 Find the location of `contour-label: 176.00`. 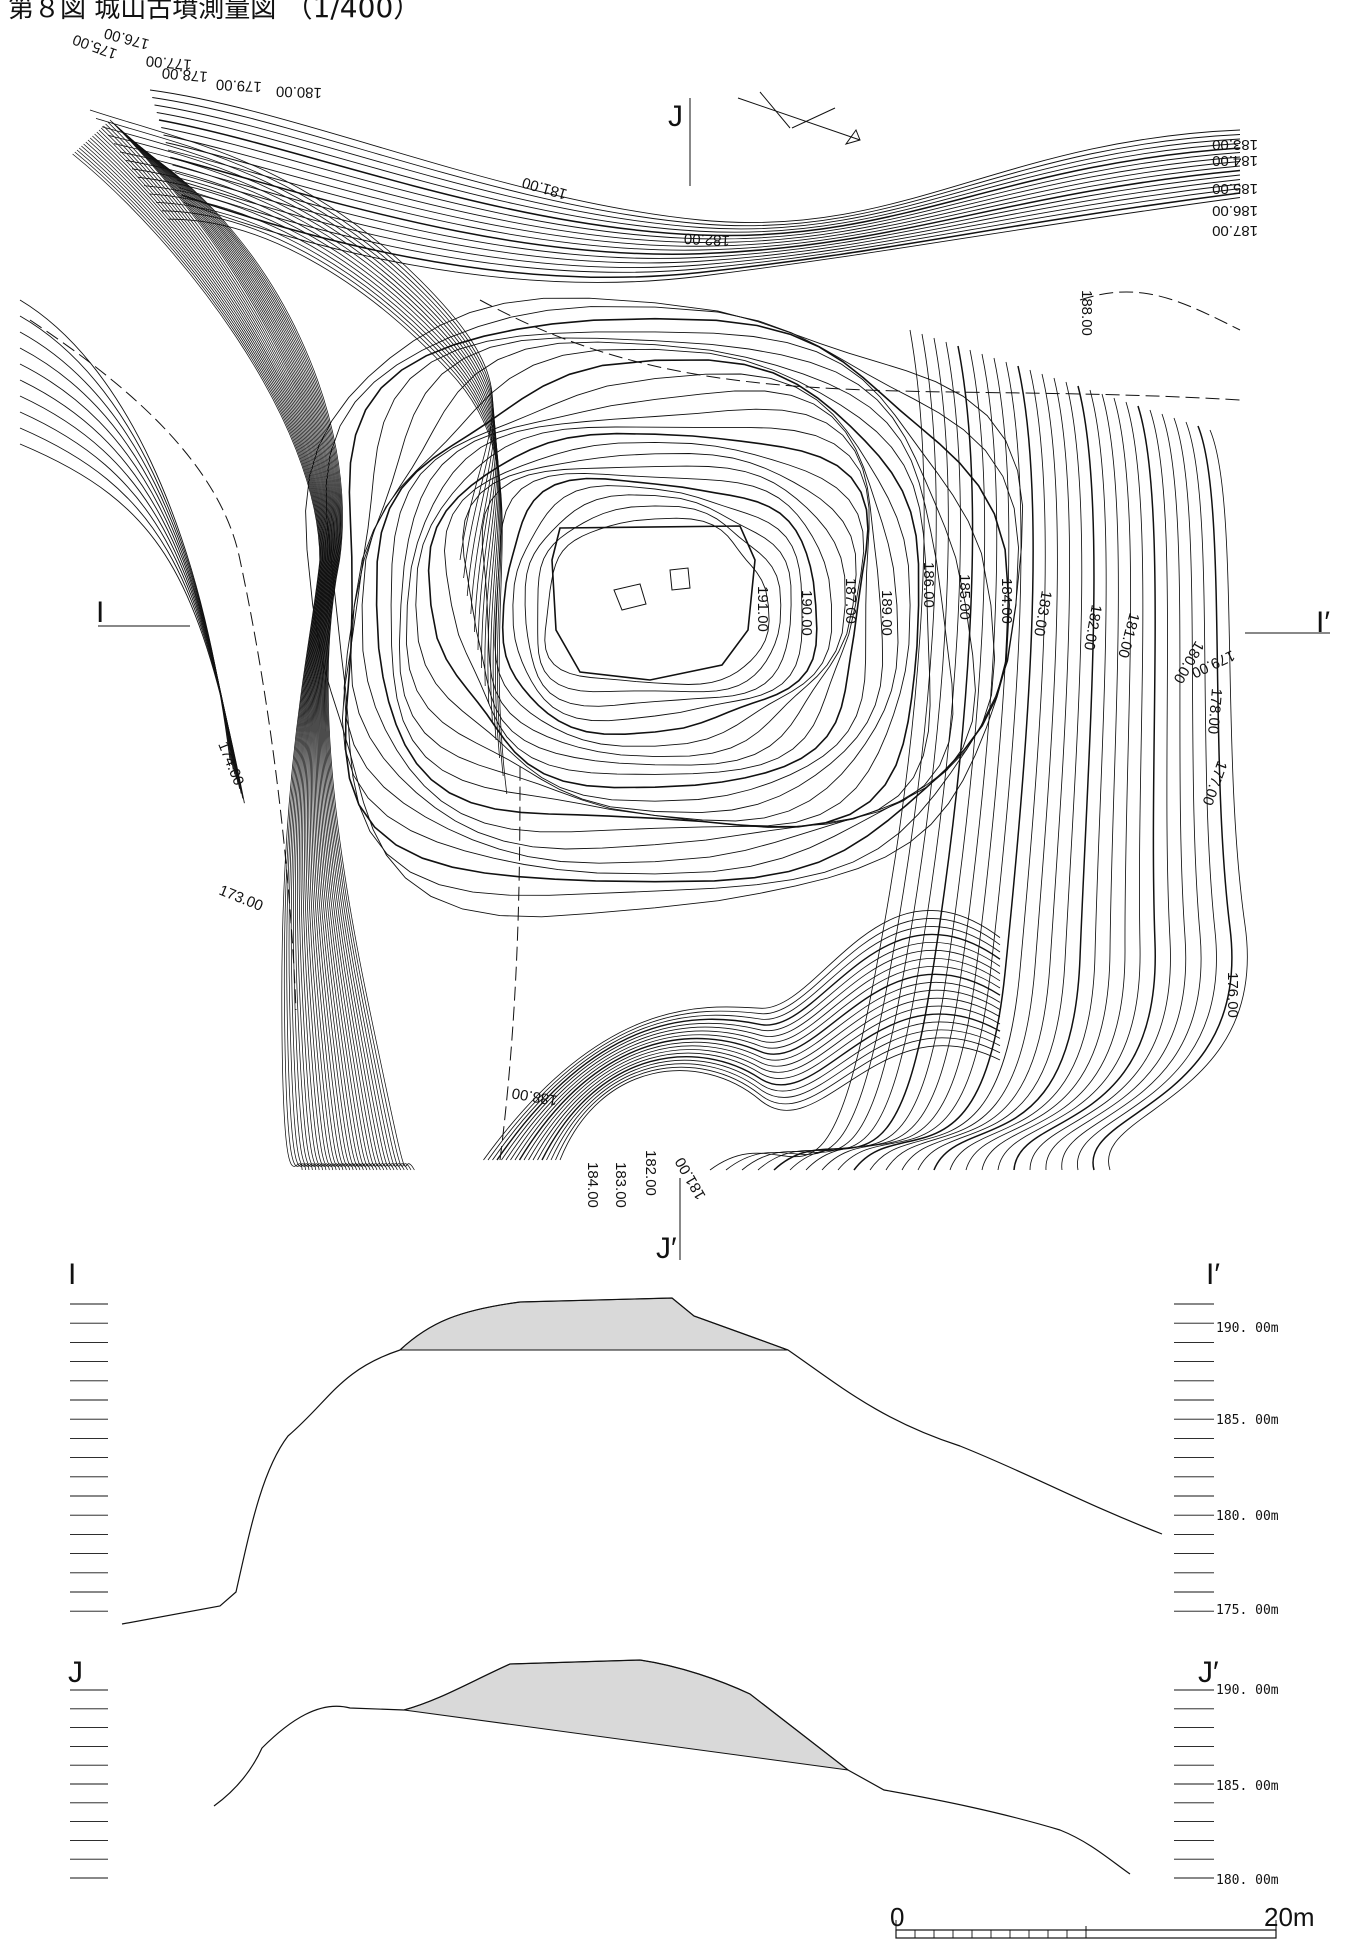

contour-label: 176.00 is located at coordinates (1232, 995).